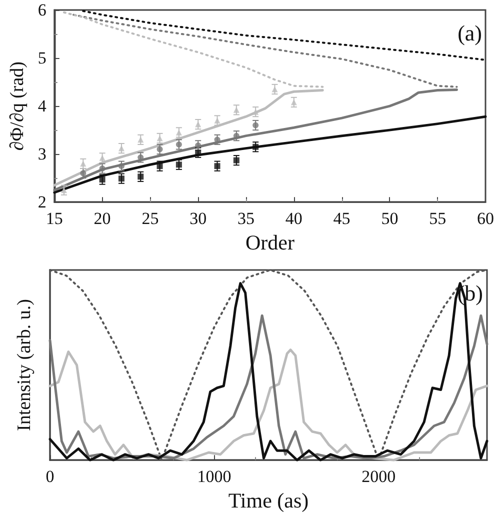 The height and width of the screenshot is (516, 497). What do you see at coordinates (50, 476) in the screenshot?
I see `x-tick-label: 0` at bounding box center [50, 476].